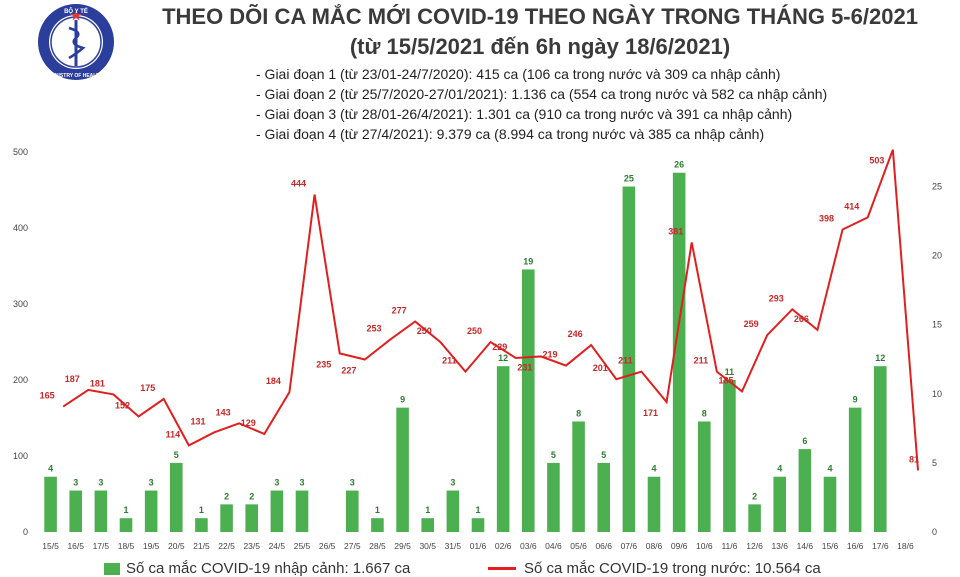  What do you see at coordinates (826, 219) in the screenshot?
I see `line-data-label: 398` at bounding box center [826, 219].